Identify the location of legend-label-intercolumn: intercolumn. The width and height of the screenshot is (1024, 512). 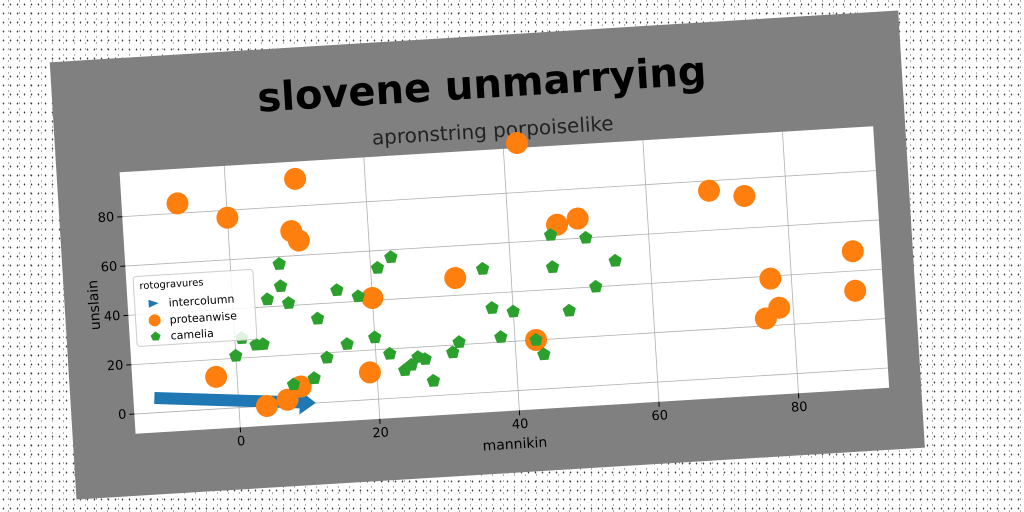
(201, 301).